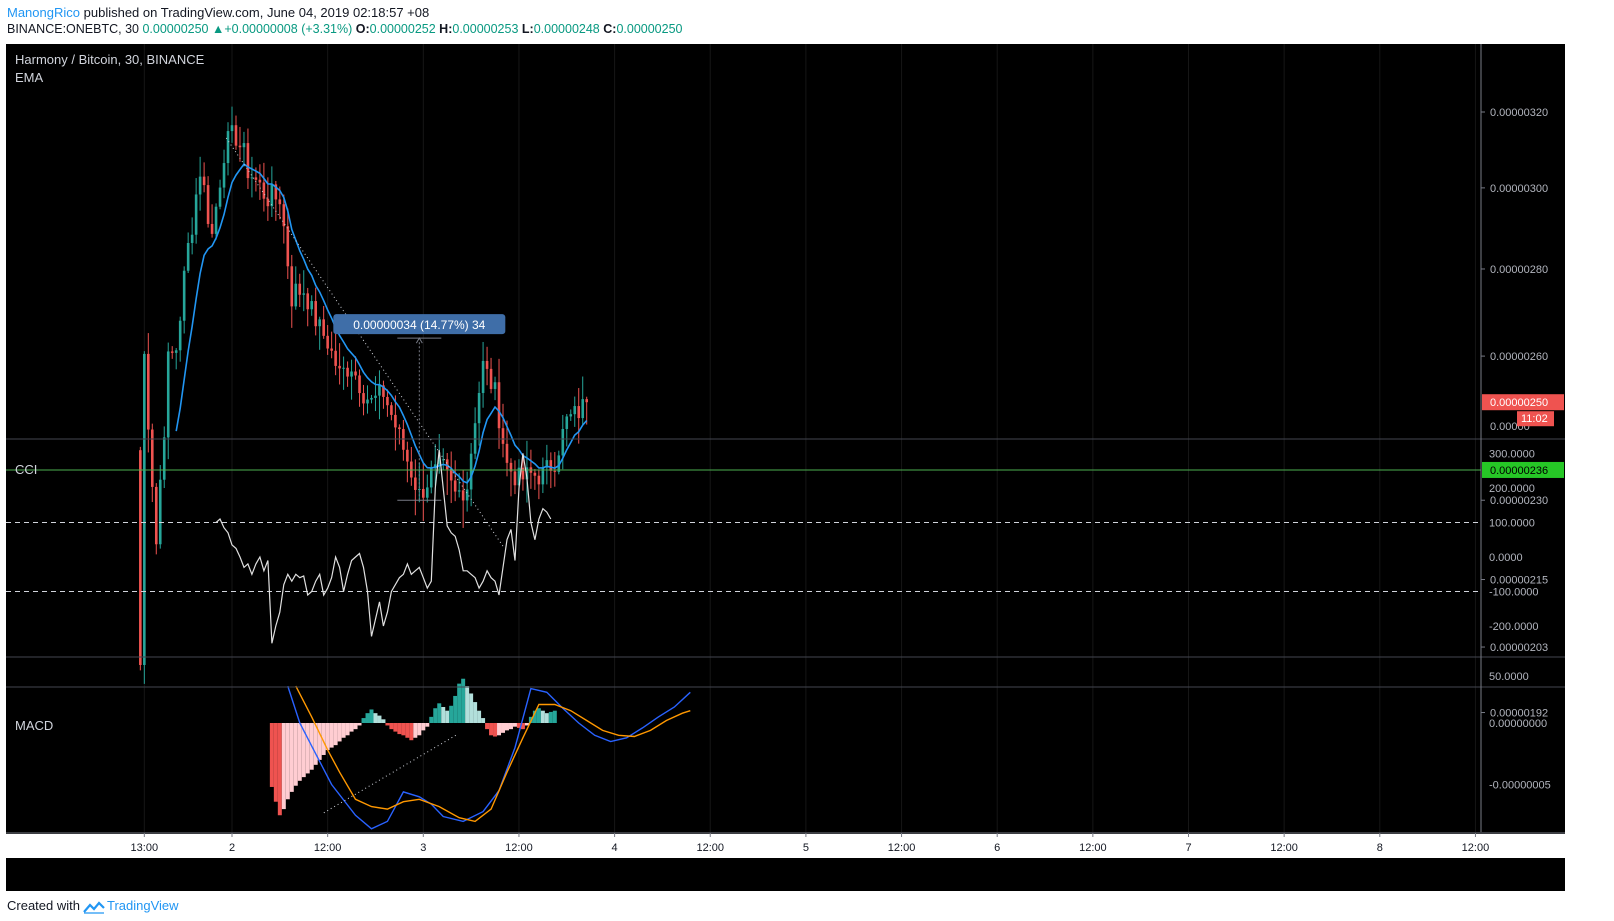  I want to click on tradingview-brand-link: TradingView, so click(142, 905).